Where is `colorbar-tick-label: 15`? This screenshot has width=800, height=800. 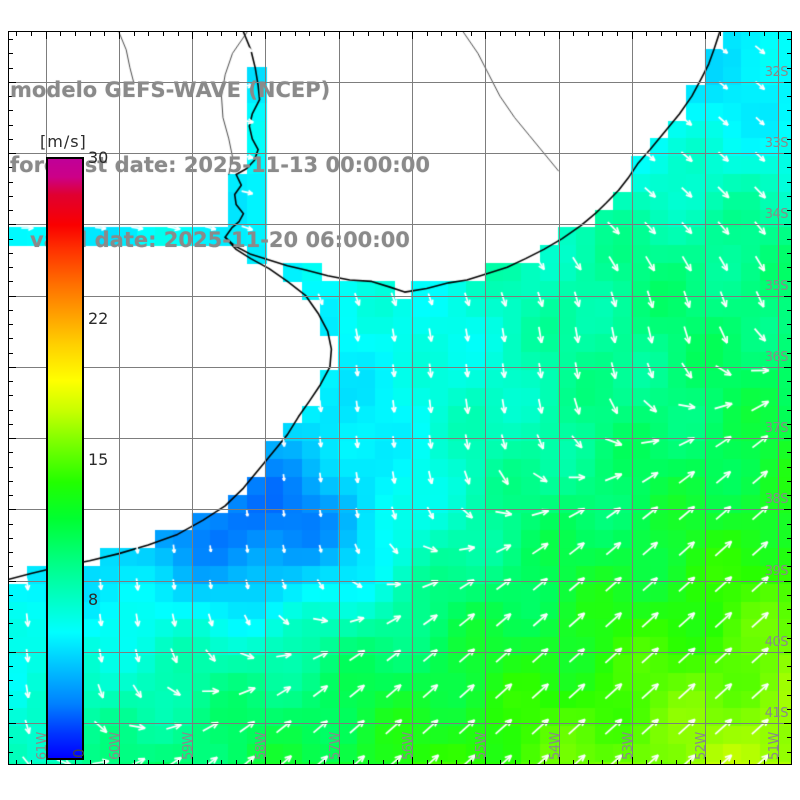
colorbar-tick-label: 15 is located at coordinates (98, 459).